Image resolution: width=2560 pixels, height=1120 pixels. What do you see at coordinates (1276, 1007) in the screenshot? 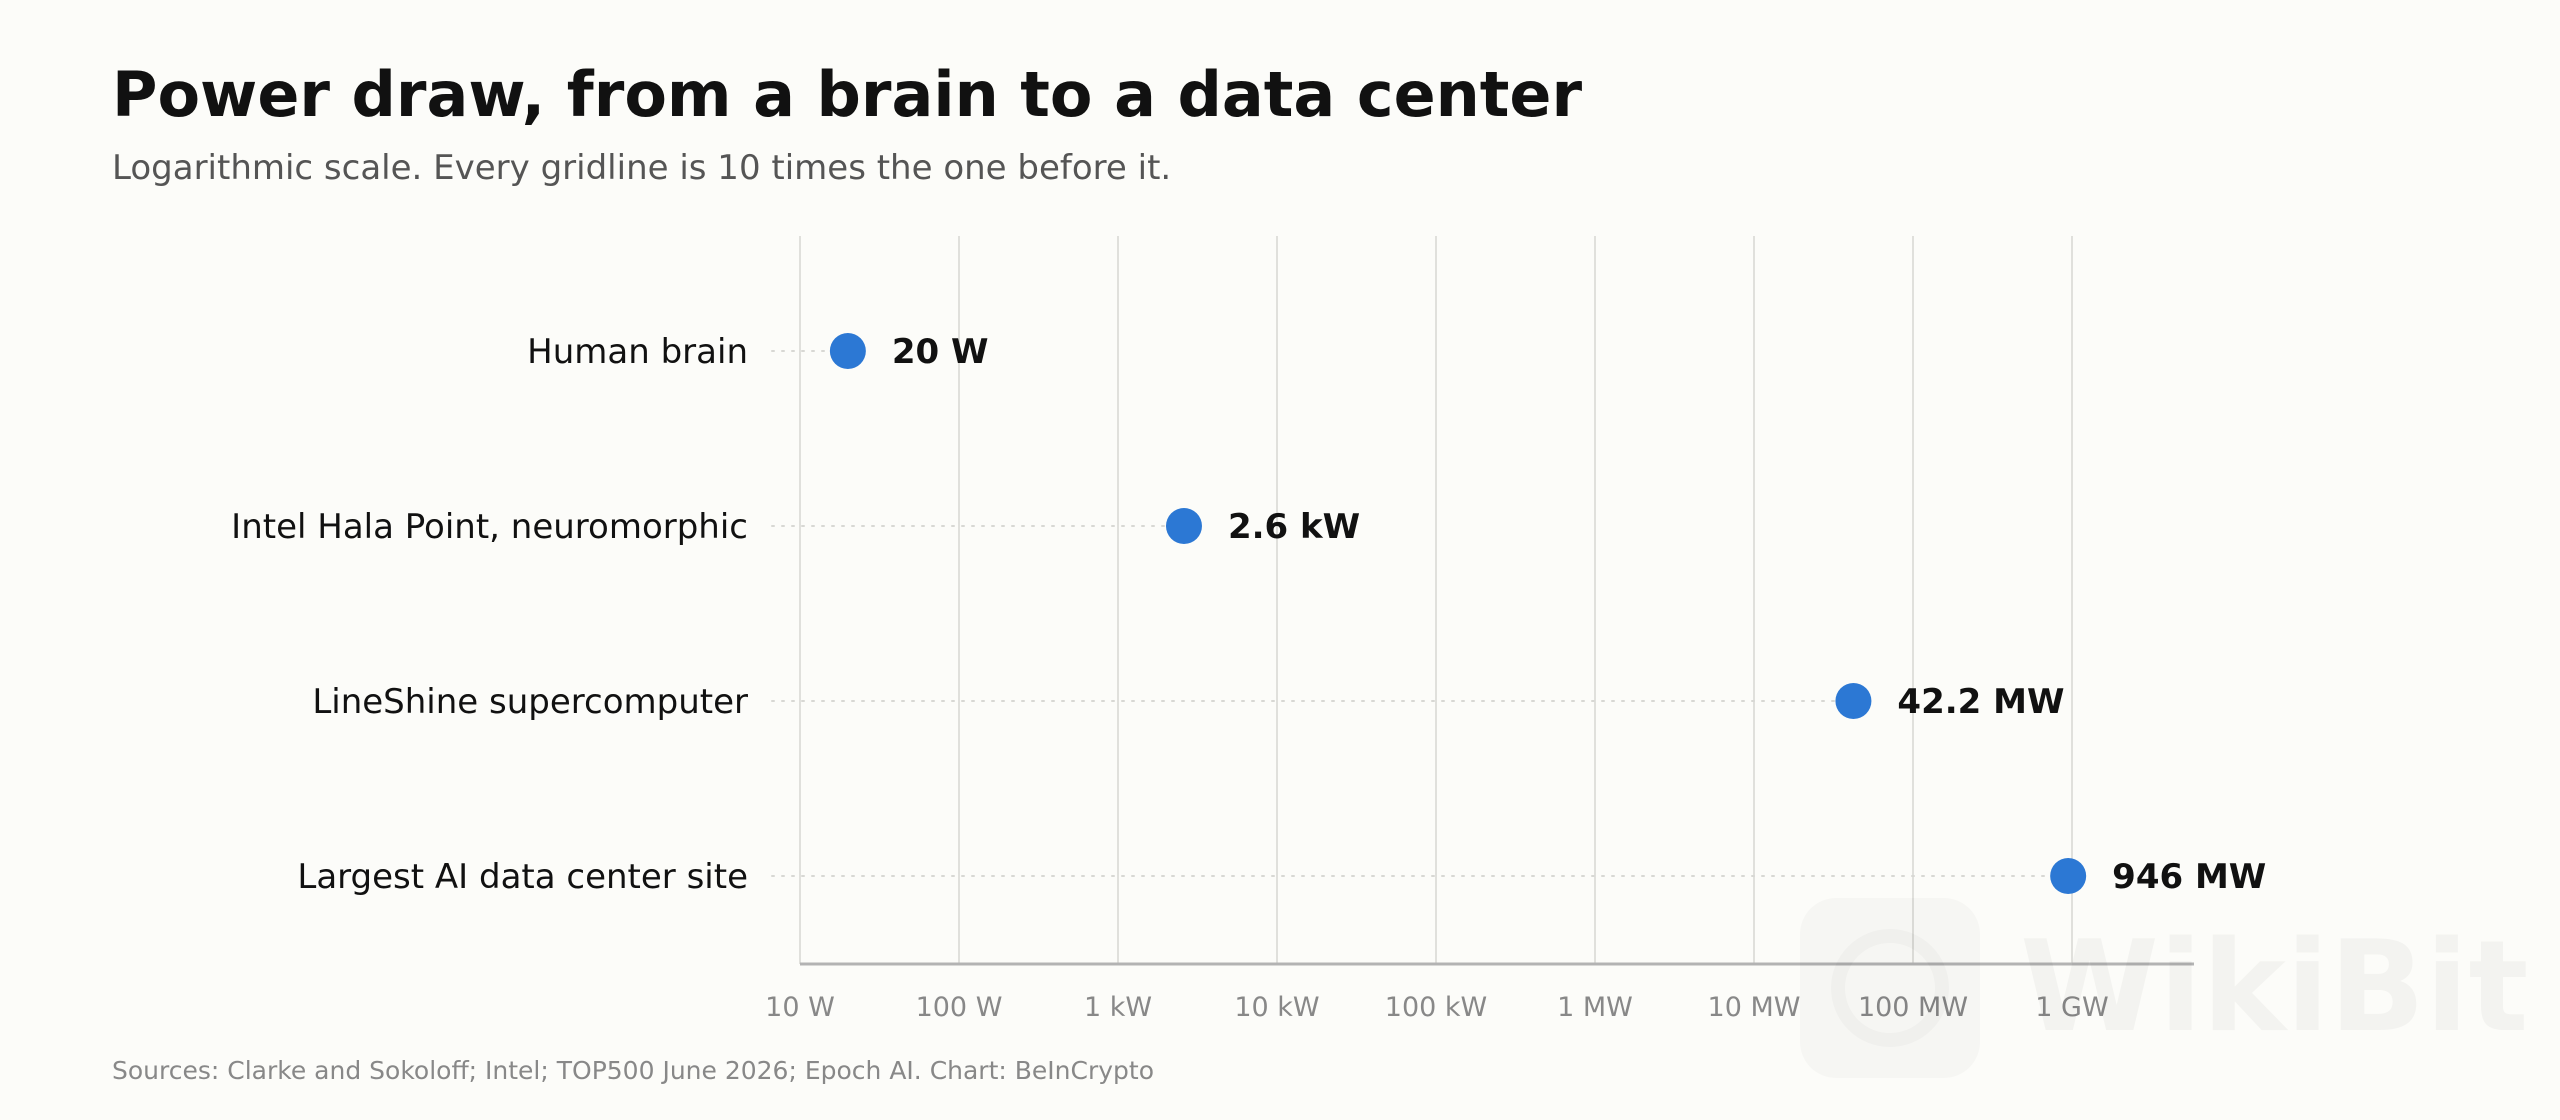
I see `x-tick-label: 10 kW` at bounding box center [1276, 1007].